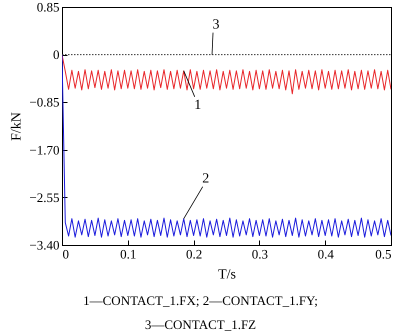 The height and width of the screenshot is (332, 400). I want to click on series-label: 3, so click(216, 25).